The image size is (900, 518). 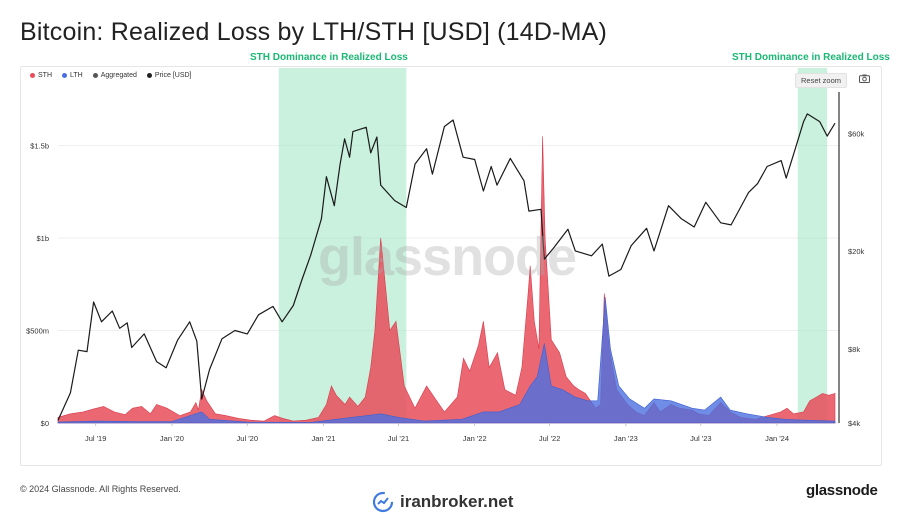 I want to click on partner-logo: iranbroker.net, so click(x=442, y=502).